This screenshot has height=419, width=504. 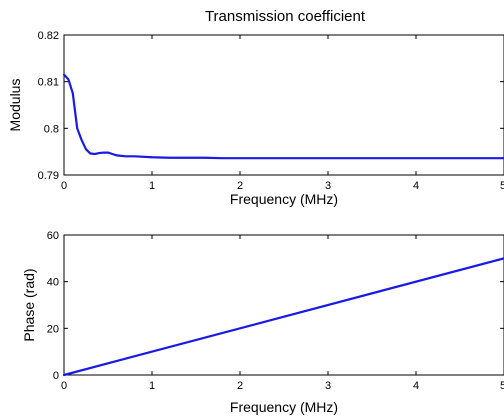 I want to click on top-chart-title: Transmission coefficient, so click(x=285, y=16).